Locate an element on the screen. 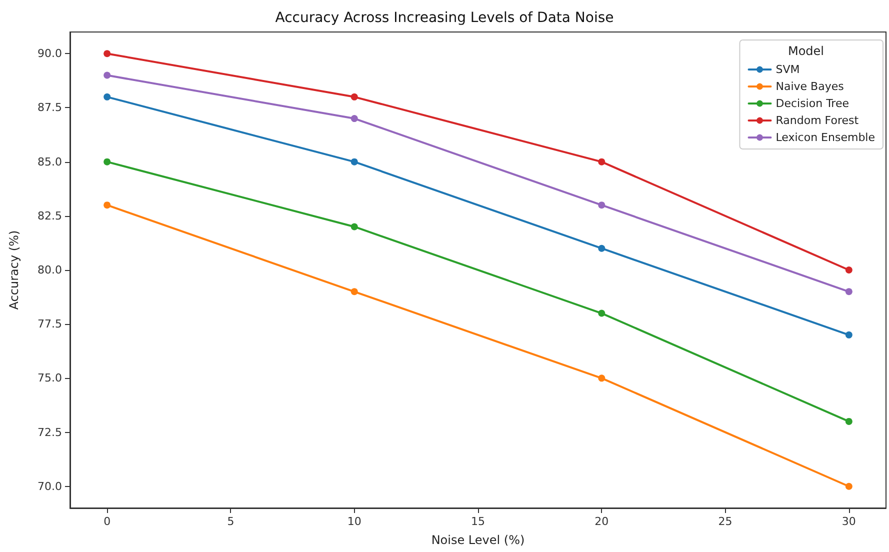 This screenshot has height=552, width=889. y-tick-label: 87.5 is located at coordinates (50, 107).